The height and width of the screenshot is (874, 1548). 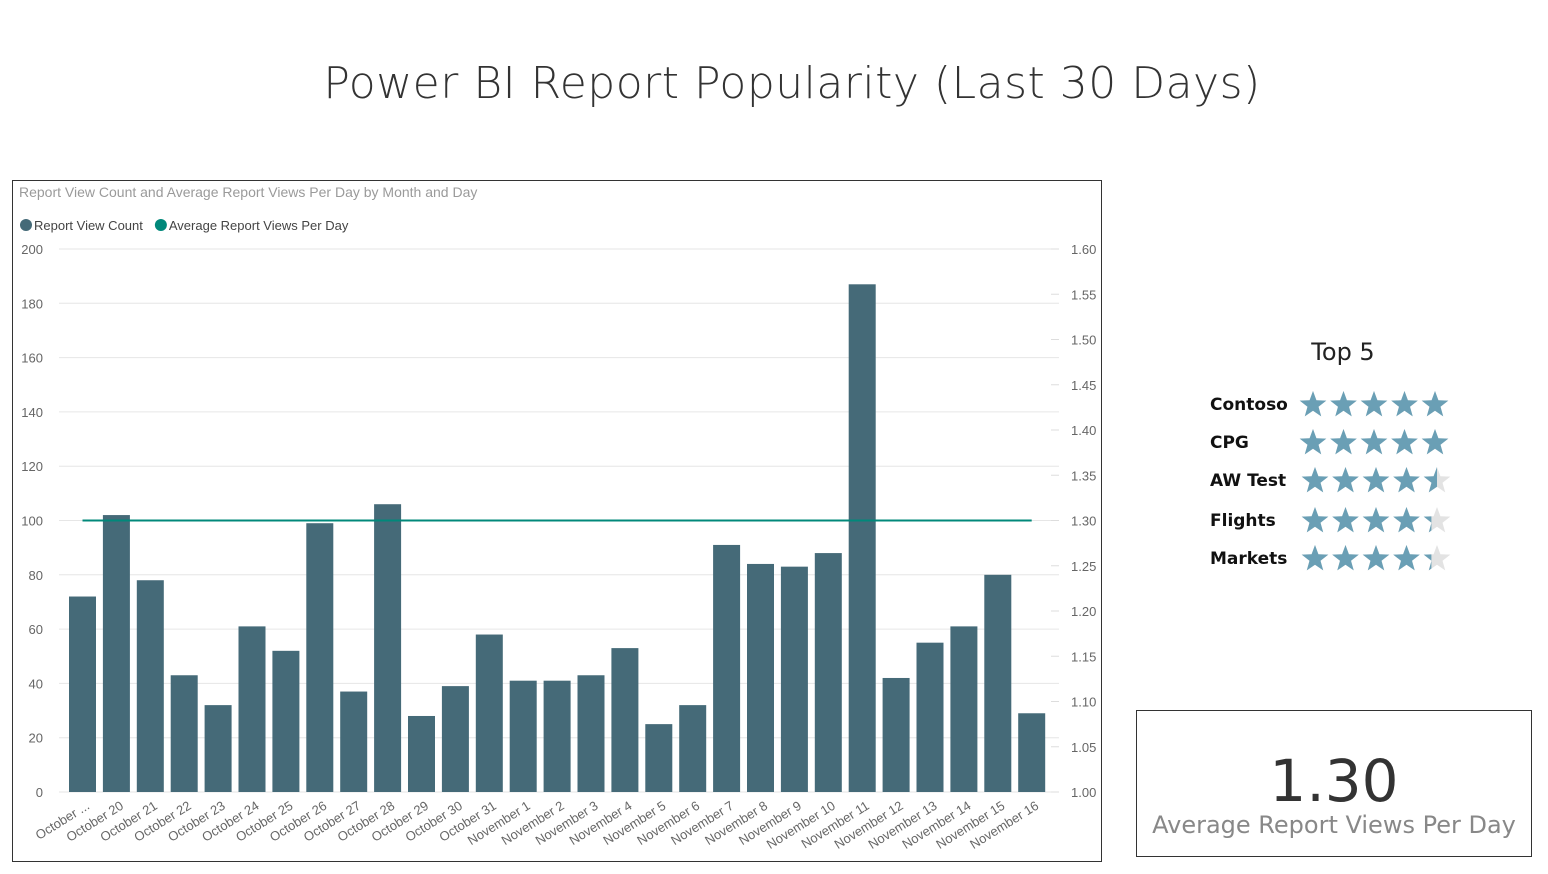 What do you see at coordinates (88, 225) in the screenshot?
I see `legend-label: Report View Count` at bounding box center [88, 225].